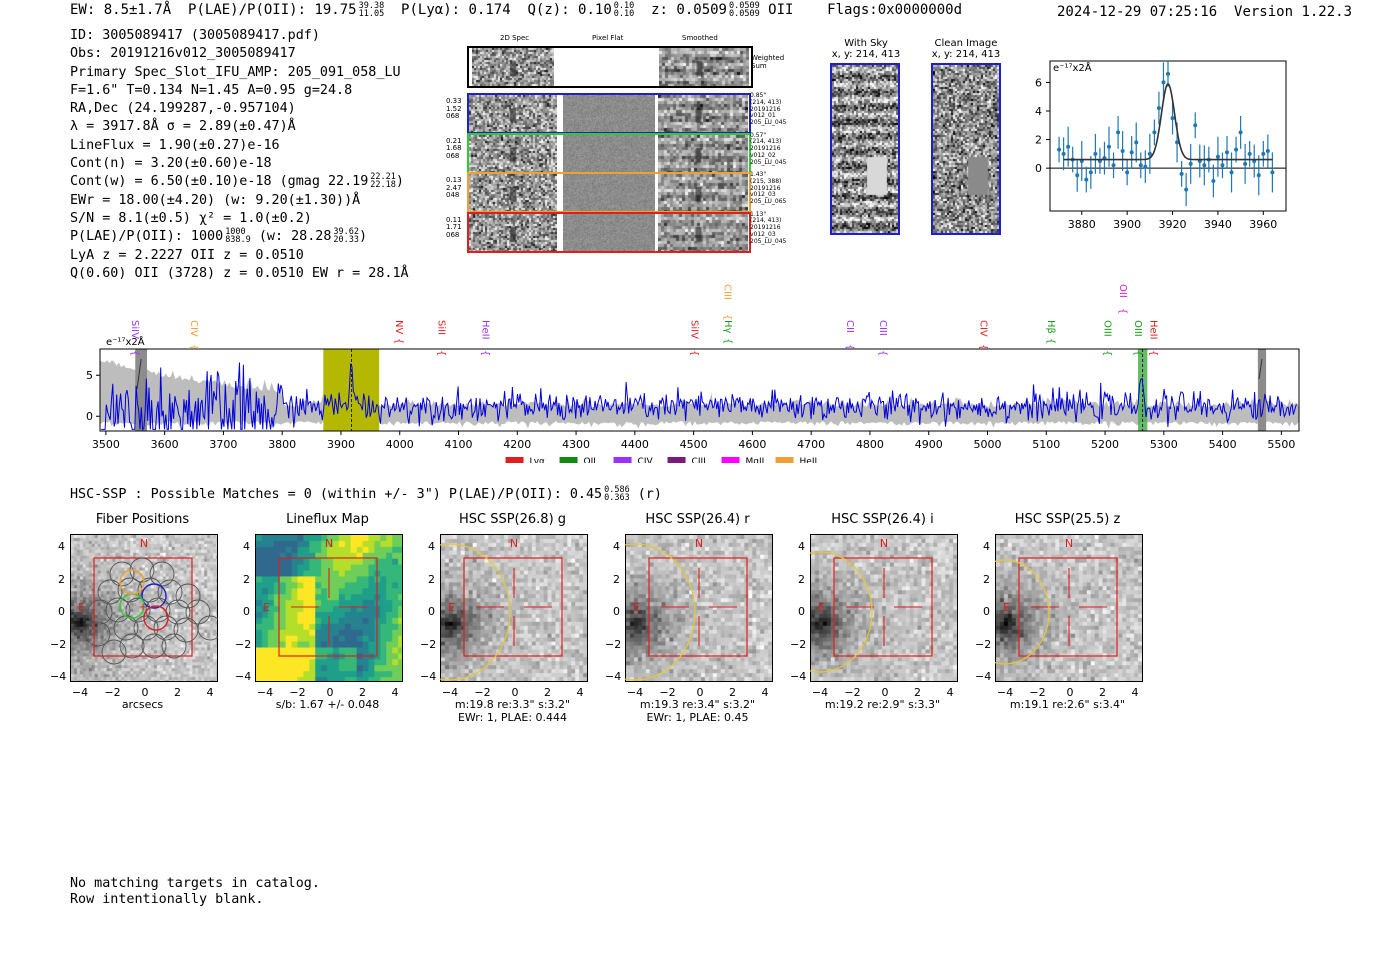 The image size is (1400, 953). I want to click on y-unit-label: e⁻¹⁷x2Å, so click(125, 341).